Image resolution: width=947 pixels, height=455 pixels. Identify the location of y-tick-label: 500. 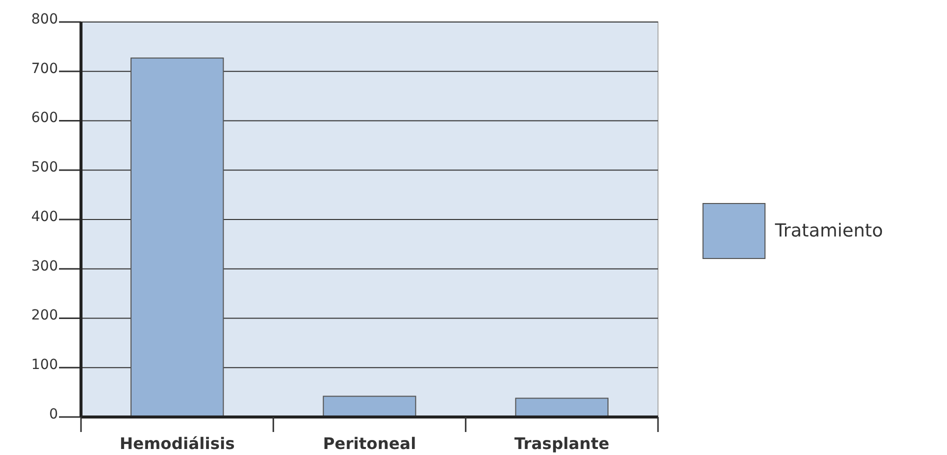
(44, 168).